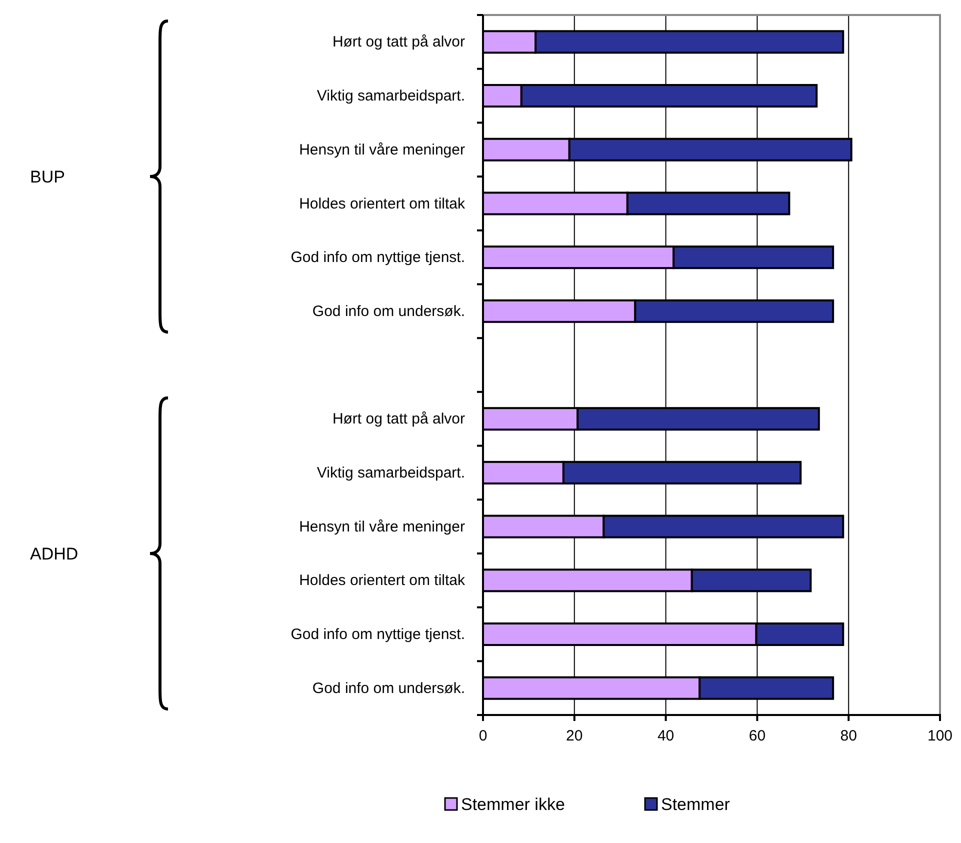 This screenshot has width=961, height=843. I want to click on x-tick-label: 40, so click(665, 736).